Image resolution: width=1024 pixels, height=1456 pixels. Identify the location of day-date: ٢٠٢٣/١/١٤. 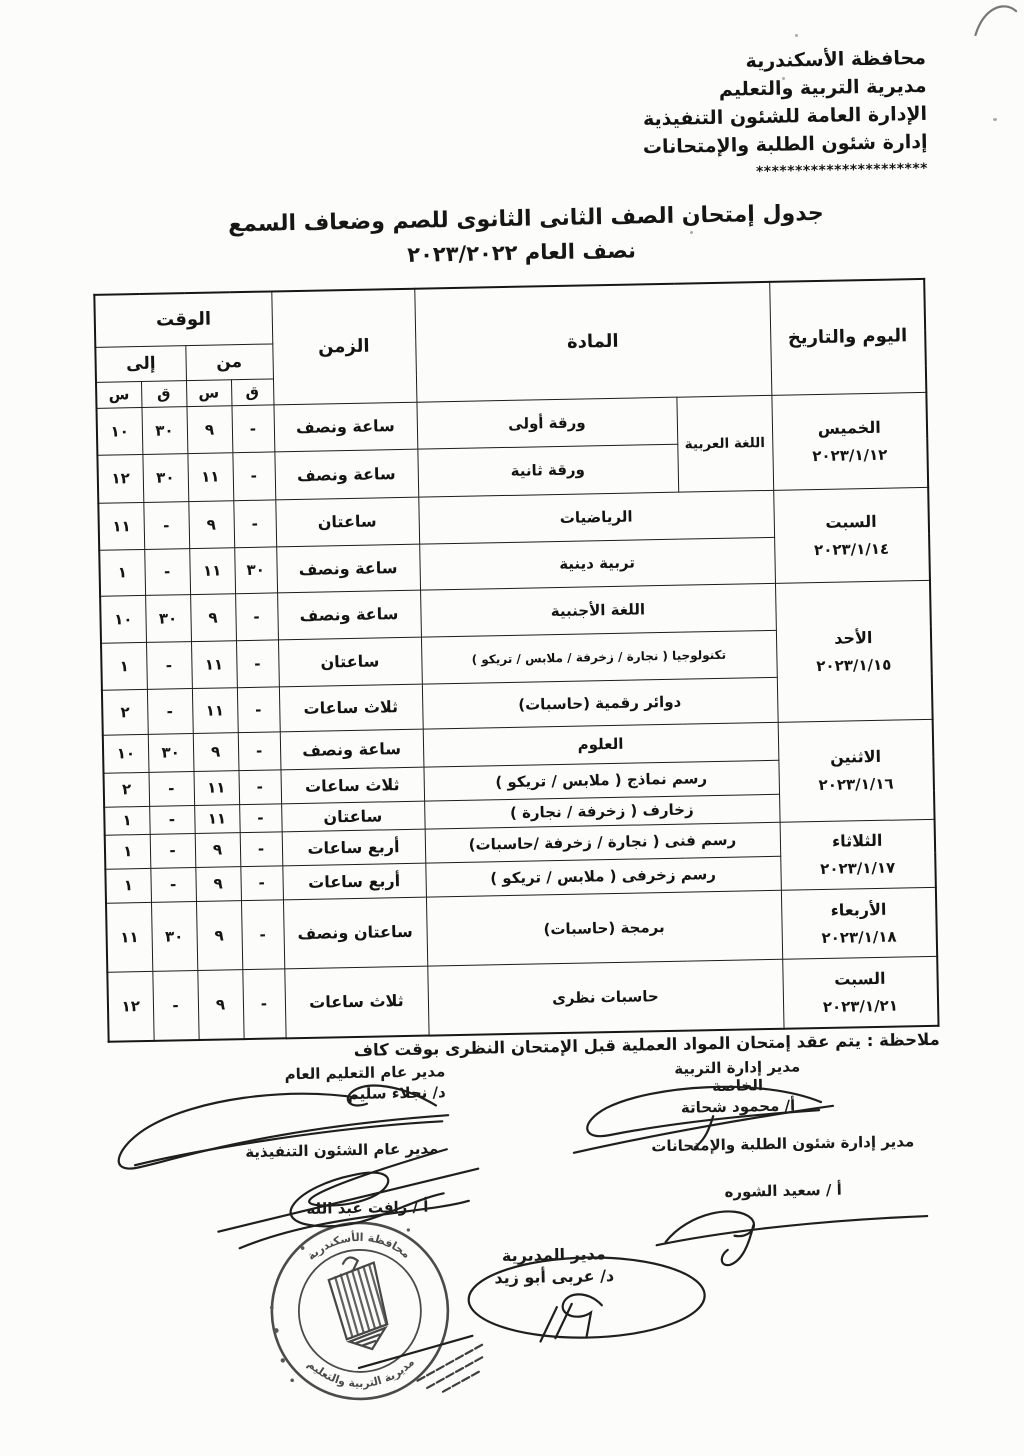
(851, 549).